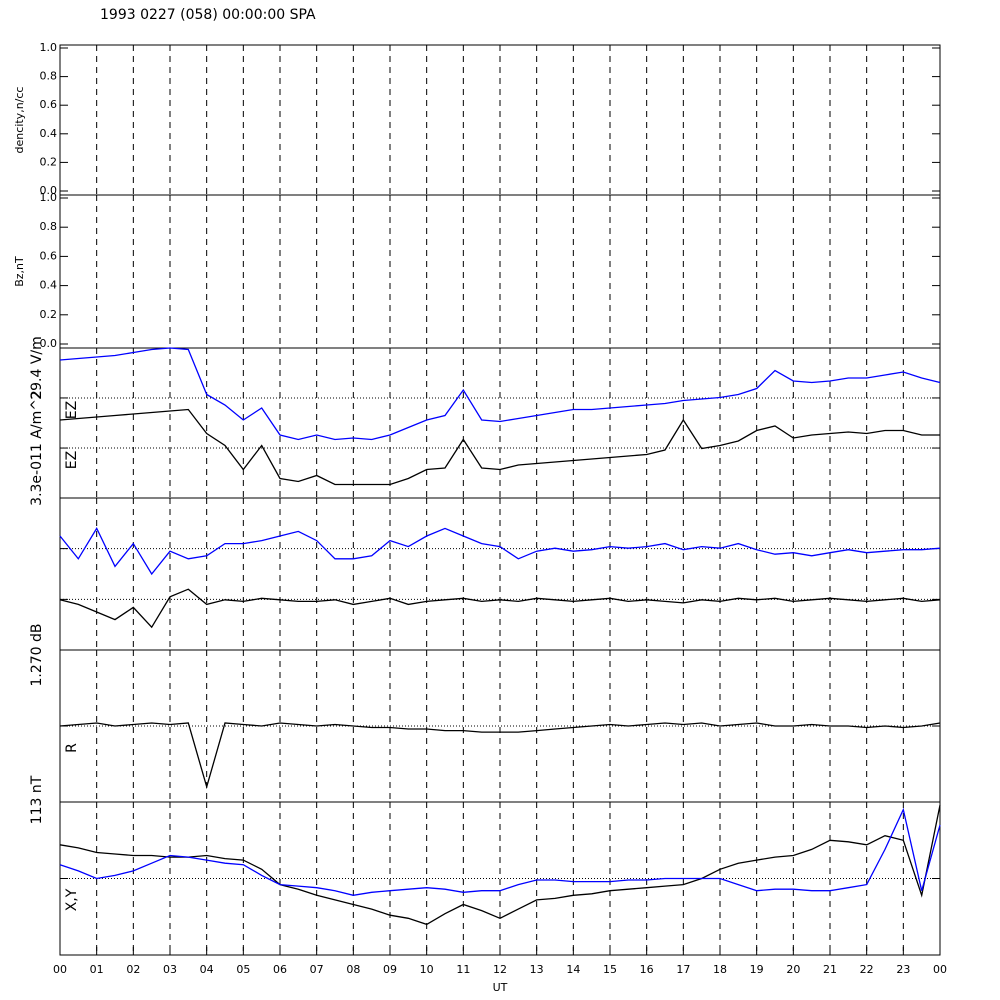 This screenshot has width=1000, height=1000. Describe the element at coordinates (903, 969) in the screenshot. I see `x-tick-label: 23` at that location.